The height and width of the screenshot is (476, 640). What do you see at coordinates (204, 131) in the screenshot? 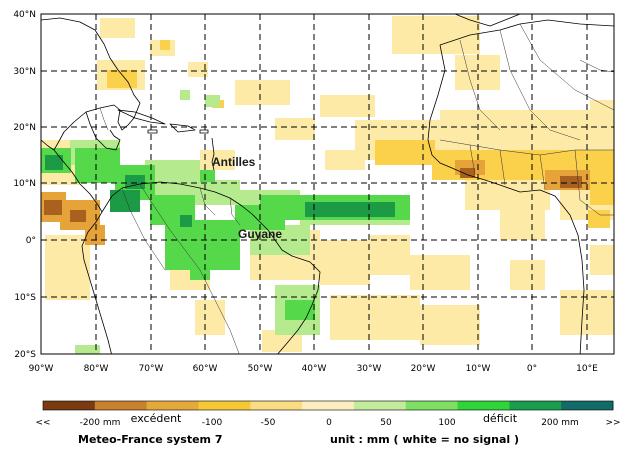
I see `puerto-rico-island` at bounding box center [204, 131].